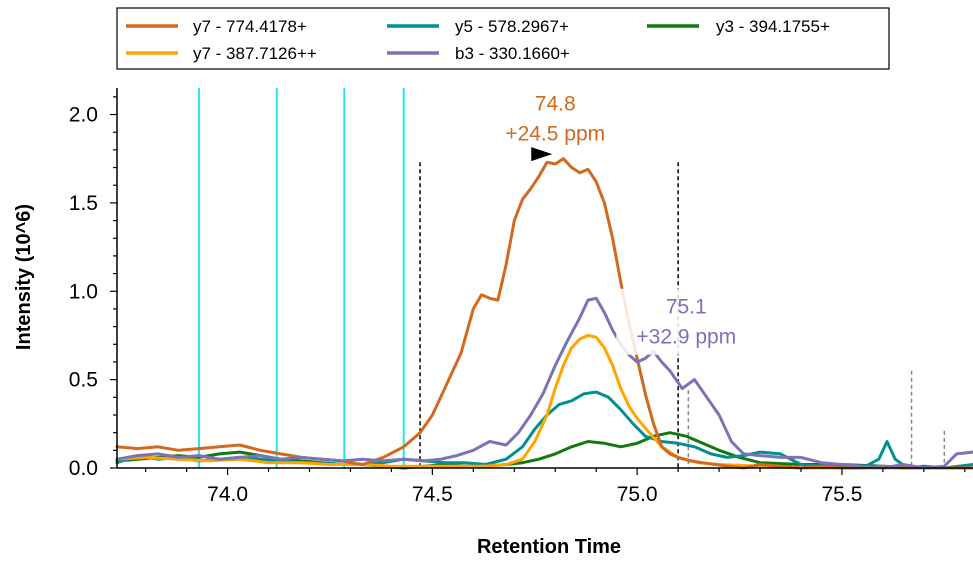 The width and height of the screenshot is (973, 561). I want to click on y-tick-label: 0.0, so click(83, 468).